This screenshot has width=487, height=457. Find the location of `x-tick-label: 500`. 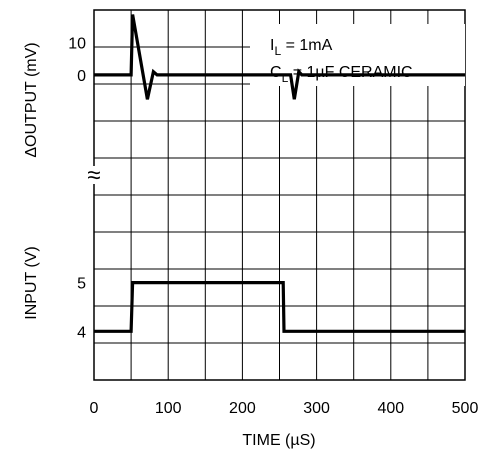

x-tick-label: 500 is located at coordinates (465, 408).